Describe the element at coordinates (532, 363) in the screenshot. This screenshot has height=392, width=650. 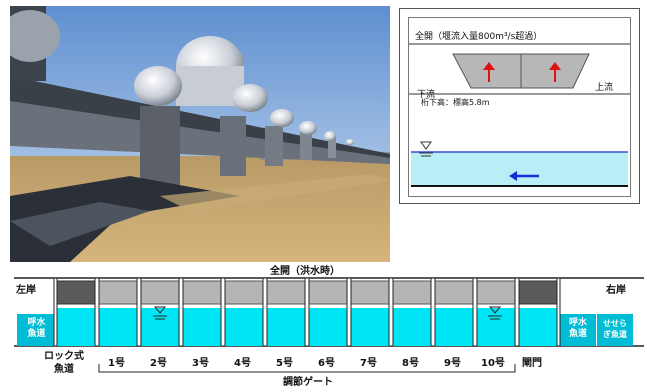
I see `lock-gate-label: 閘門` at that location.